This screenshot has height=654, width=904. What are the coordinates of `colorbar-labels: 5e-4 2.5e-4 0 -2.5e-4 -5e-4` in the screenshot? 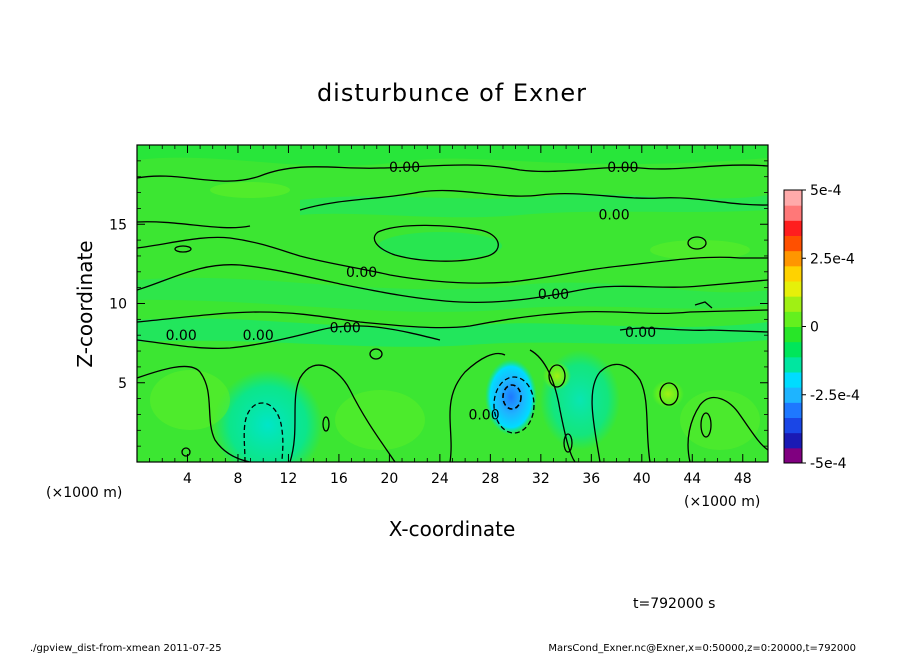 It's located at (831, 327).